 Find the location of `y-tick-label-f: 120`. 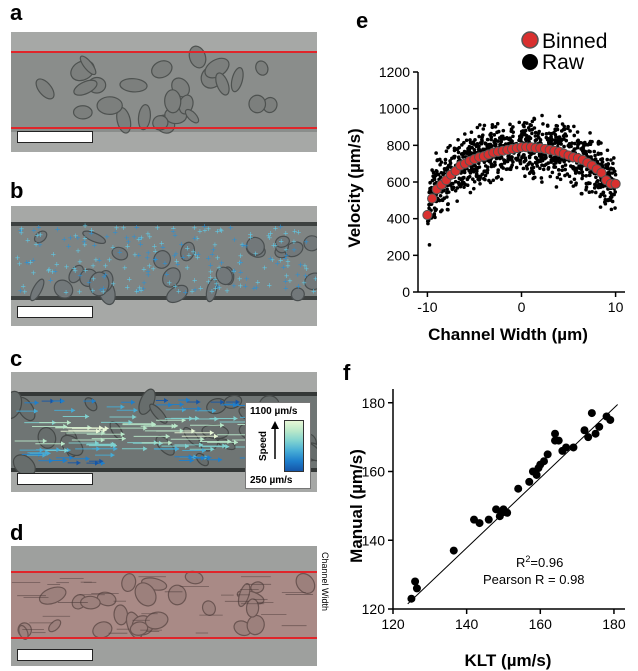

y-tick-label-f: 120 is located at coordinates (374, 609).